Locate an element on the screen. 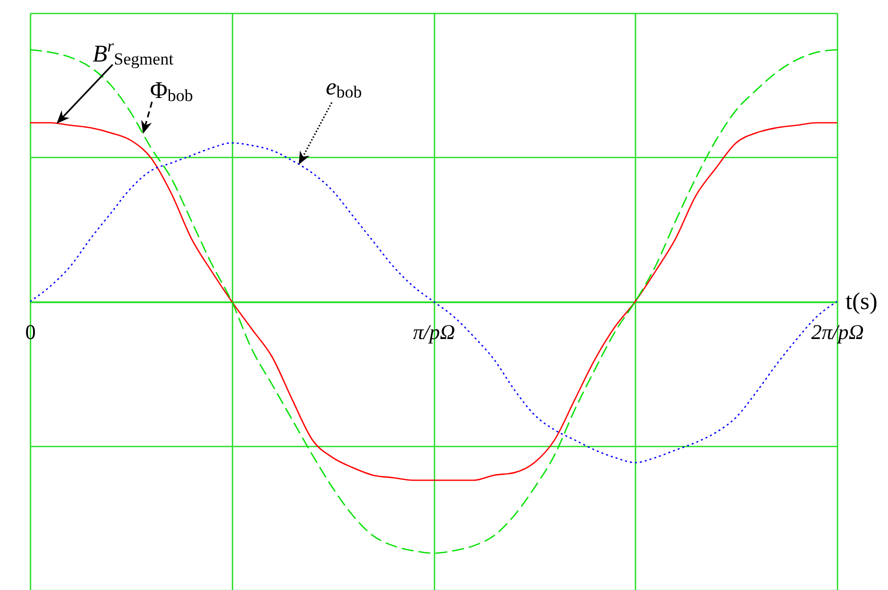  series-label: Φ$_{bob}$ is located at coordinates (172, 91).